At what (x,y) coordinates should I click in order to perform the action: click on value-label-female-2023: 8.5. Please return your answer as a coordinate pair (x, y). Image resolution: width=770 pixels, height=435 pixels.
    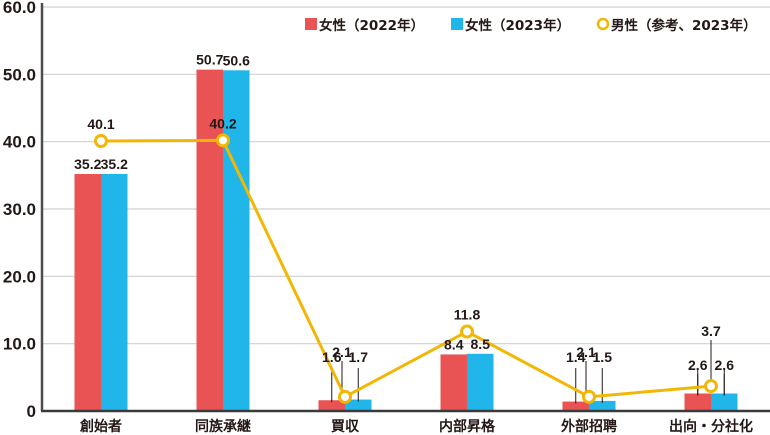
    Looking at the image, I should click on (481, 344).